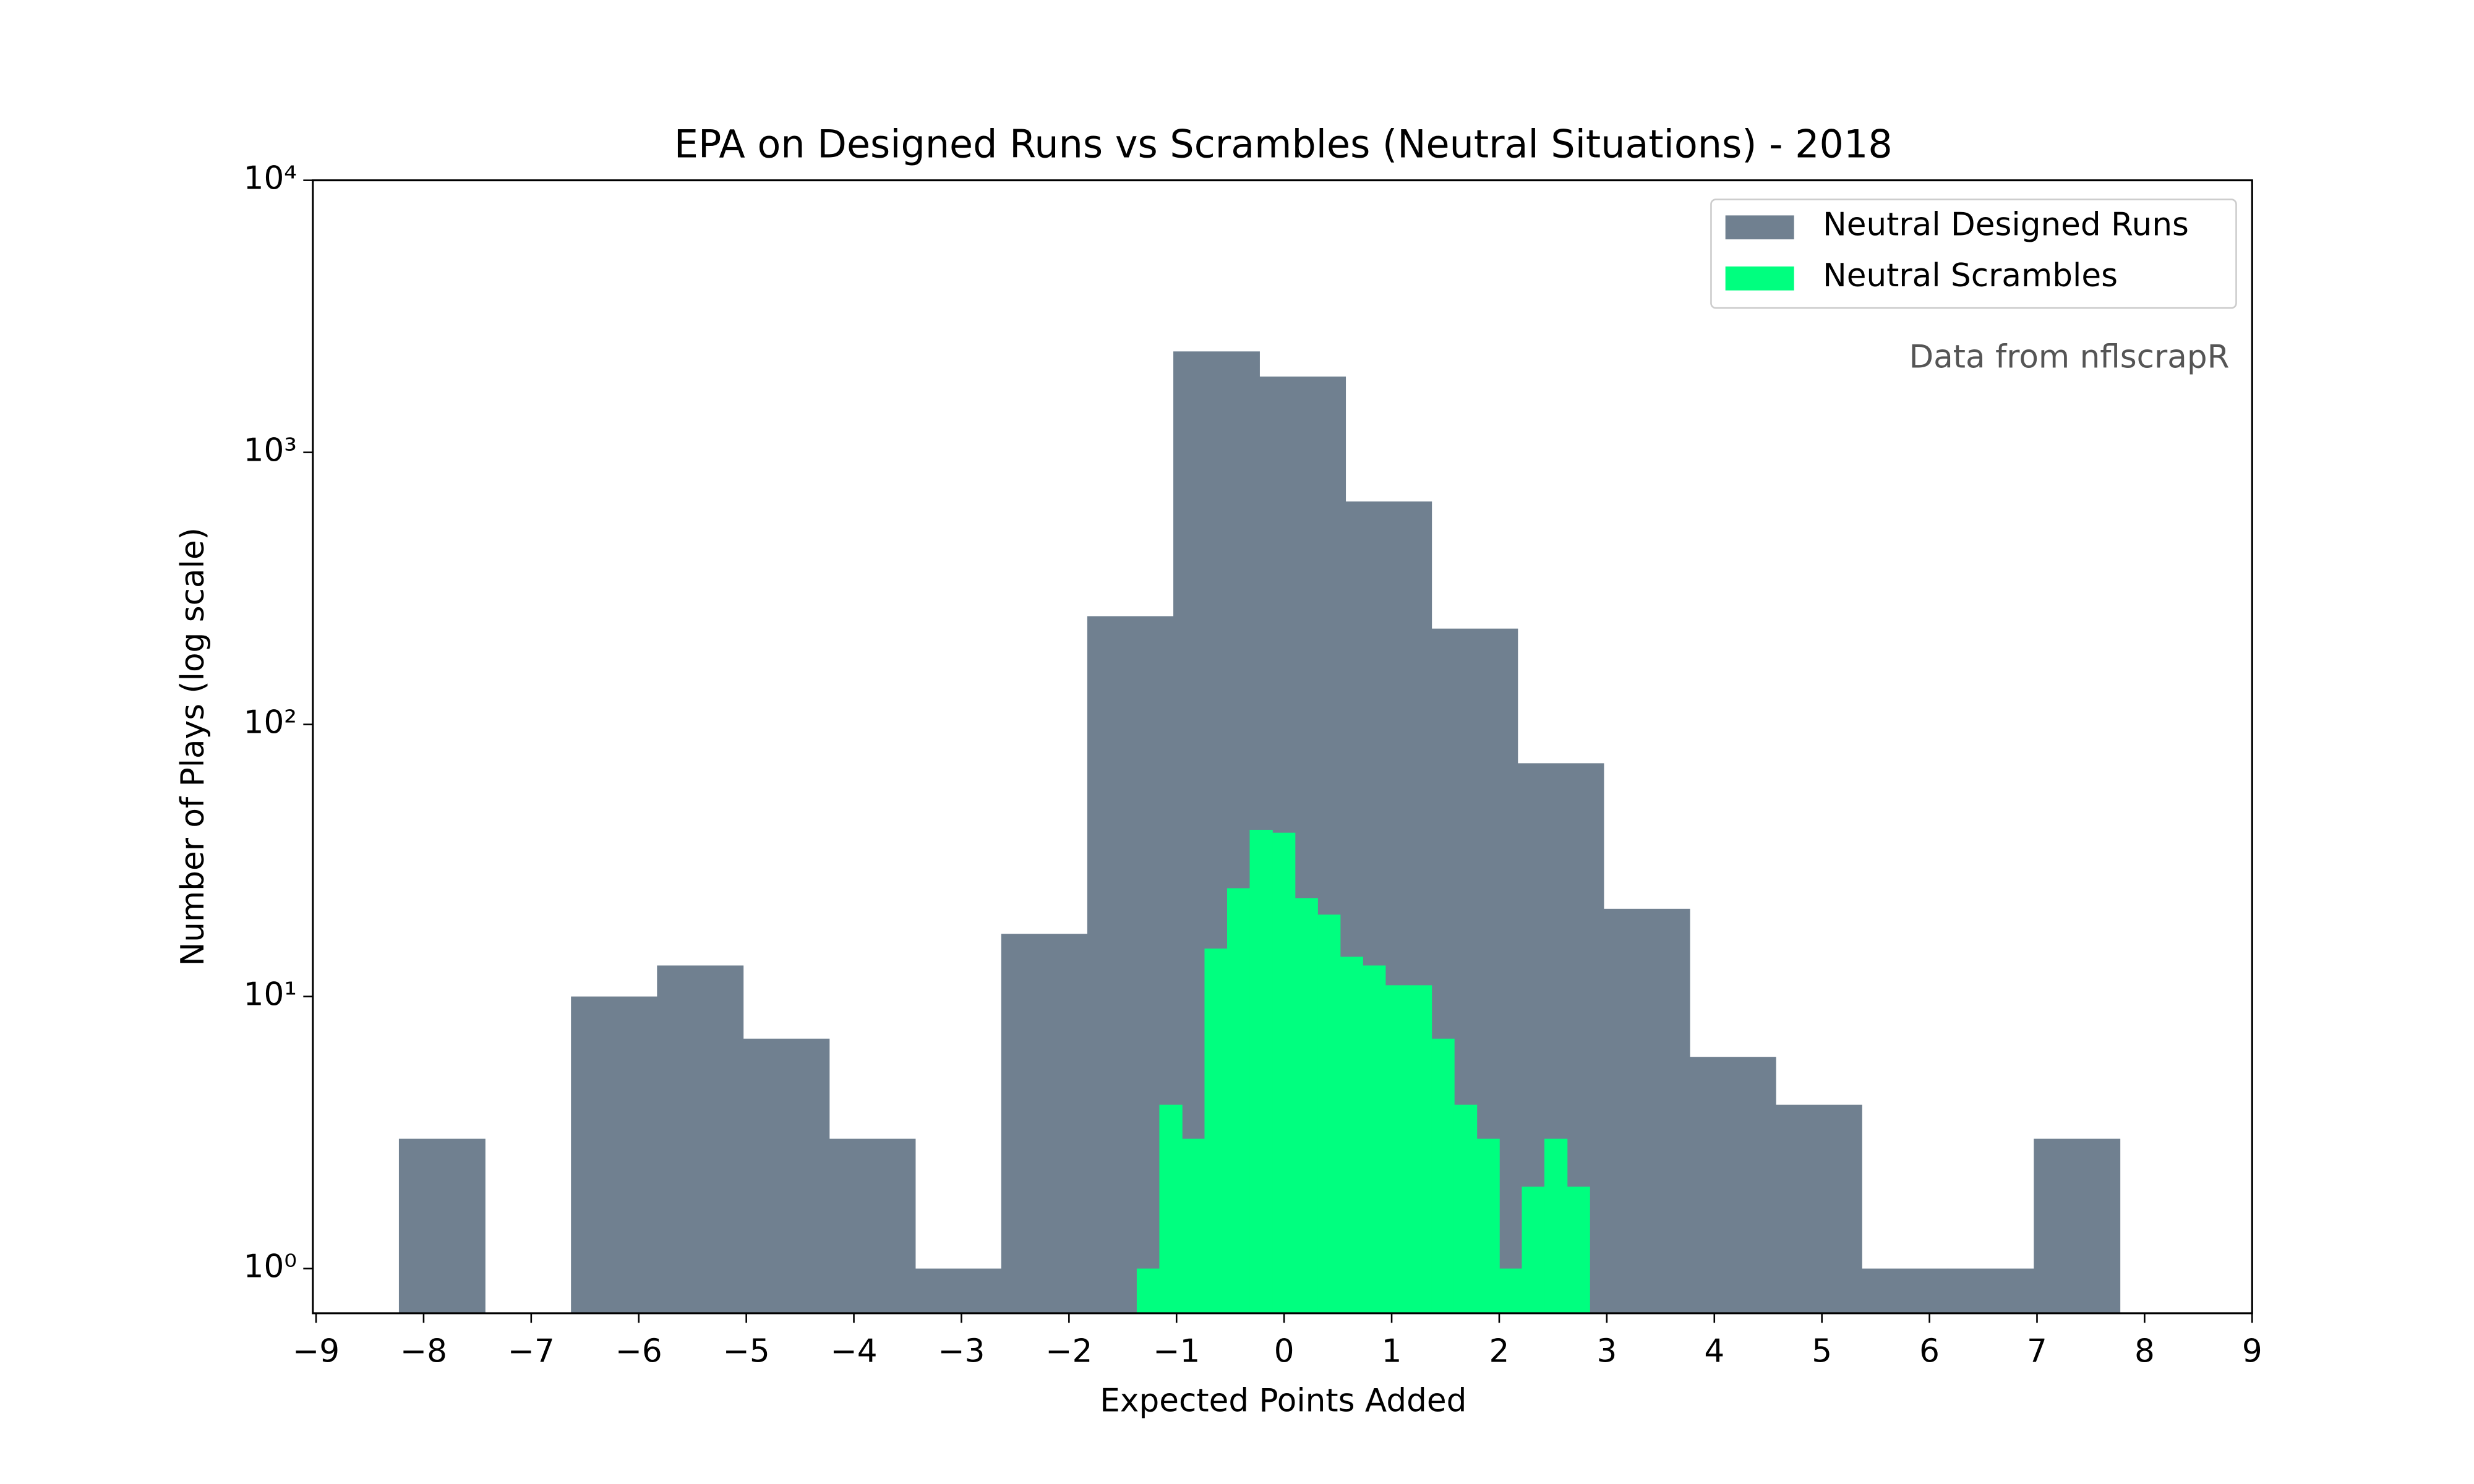 The width and height of the screenshot is (2474, 1484). Describe the element at coordinates (270, 994) in the screenshot. I see `y-tick-label: 10¹` at that location.